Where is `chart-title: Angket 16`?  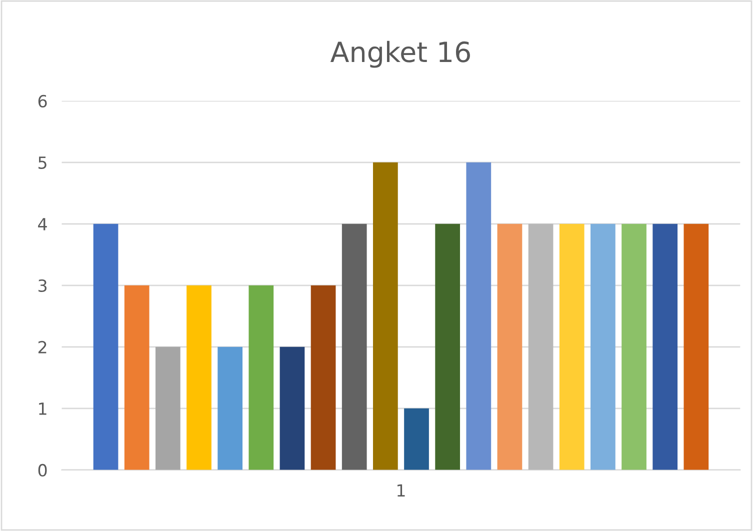 chart-title: Angket 16 is located at coordinates (400, 54).